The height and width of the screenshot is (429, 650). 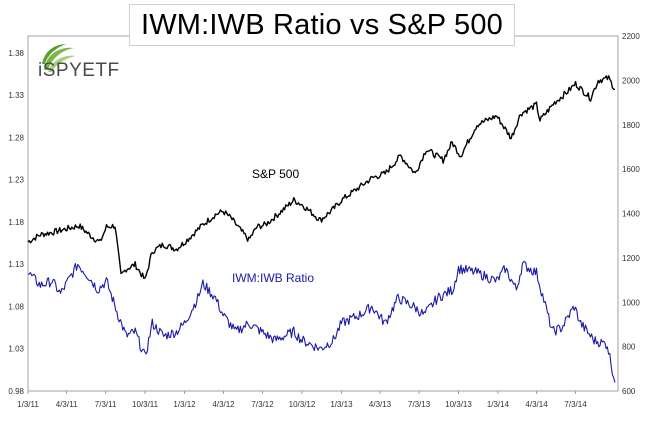 I want to click on left-axis-ticks: 0.98 1.03 1.08 1.13 1.18 1.23 1.28 1.33 1.38, so click(x=16, y=222).